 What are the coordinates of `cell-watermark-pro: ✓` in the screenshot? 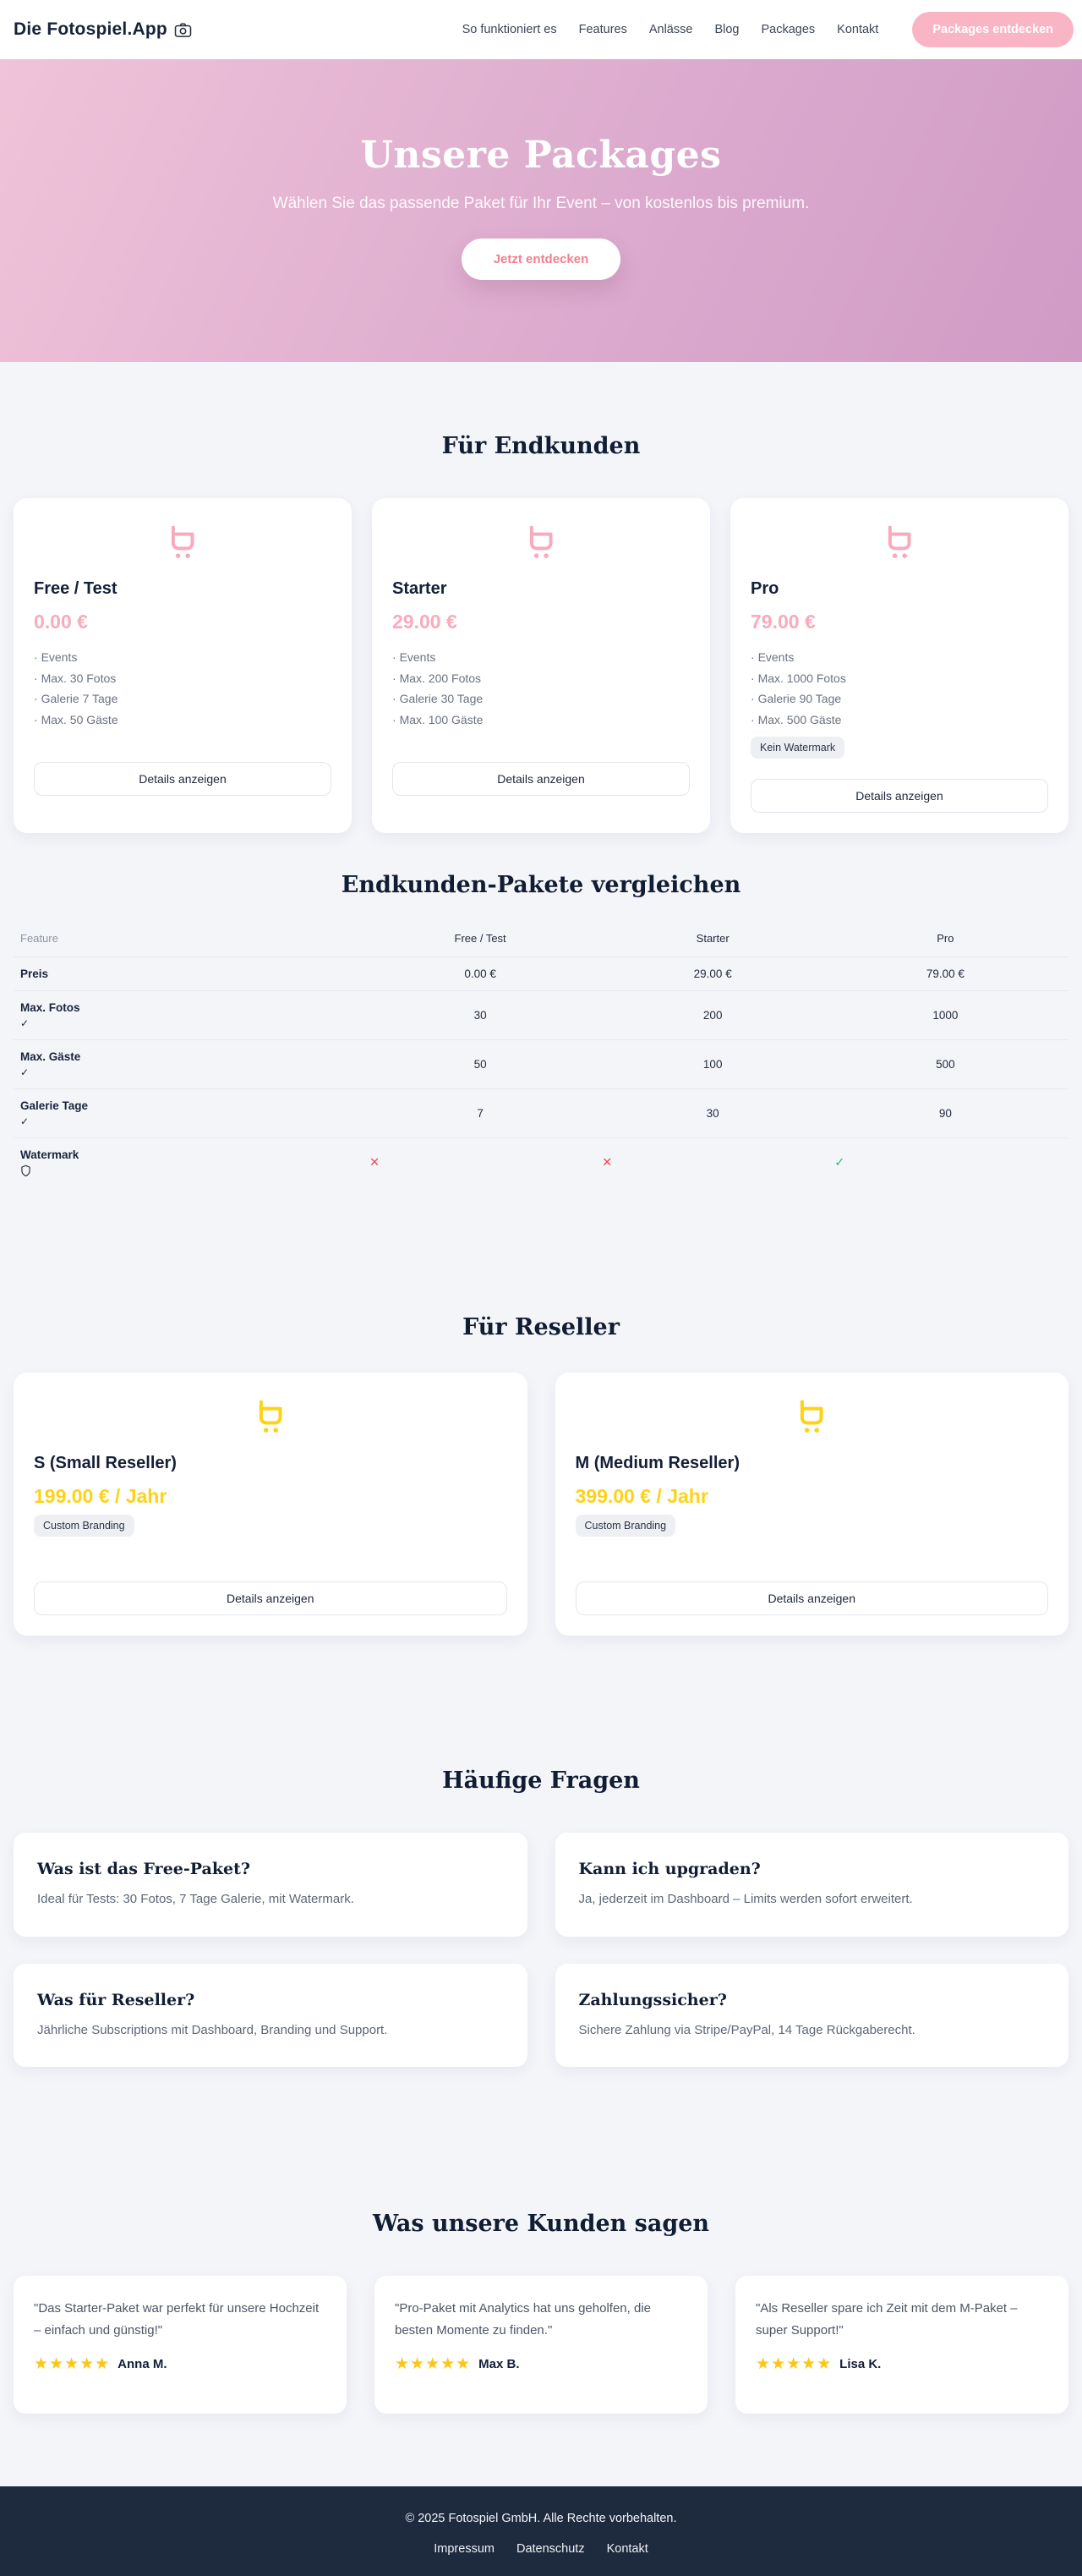 It's located at (945, 1163).